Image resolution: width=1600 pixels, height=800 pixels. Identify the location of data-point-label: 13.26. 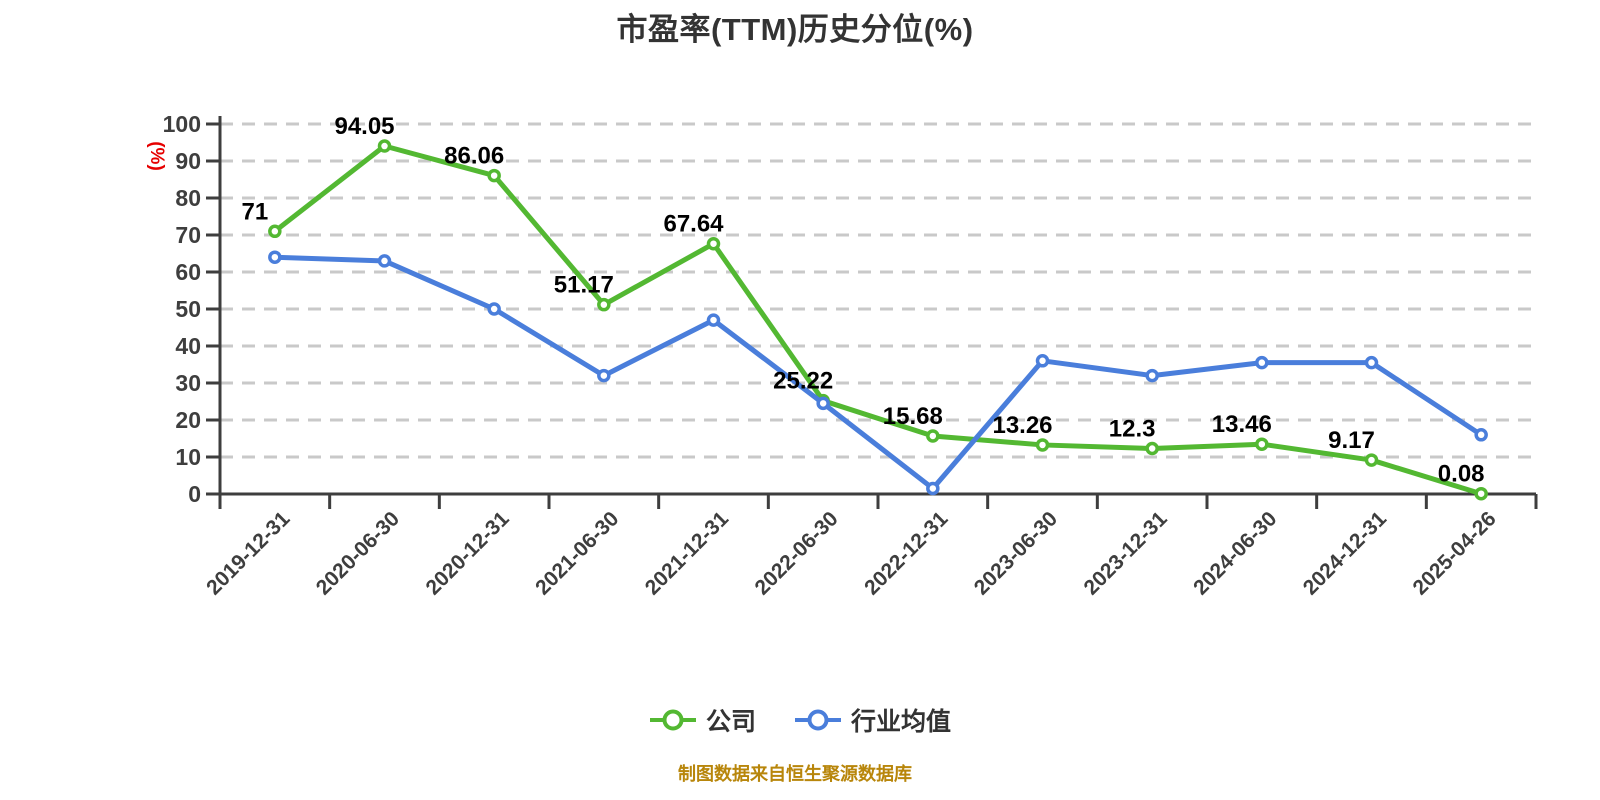
(1022, 425).